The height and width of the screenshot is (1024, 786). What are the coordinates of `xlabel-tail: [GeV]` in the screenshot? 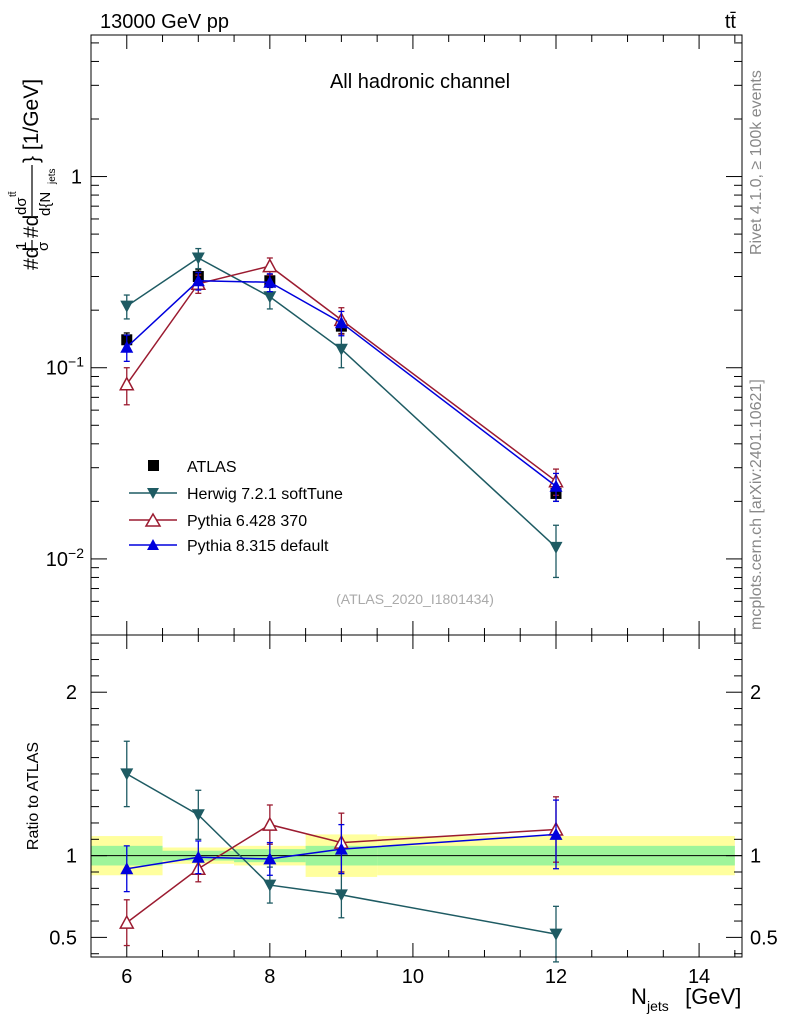 It's located at (710, 996).